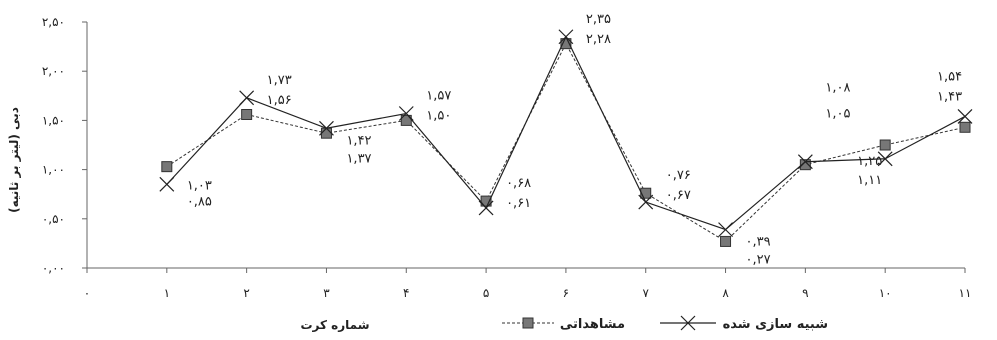  Describe the element at coordinates (14, 160) in the screenshot. I see `y-axis-title: دبی (لیتر بر ثانیه)` at that location.